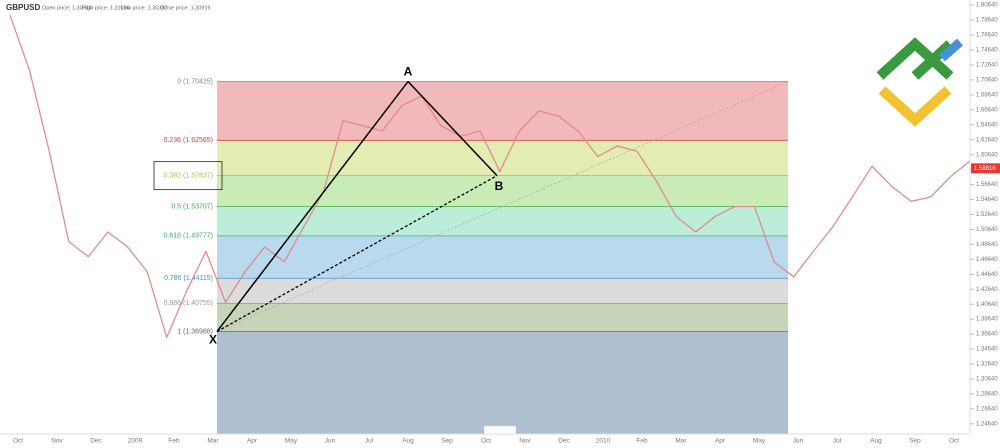  I want to click on high-price: High price: 1.31096, so click(106, 8).